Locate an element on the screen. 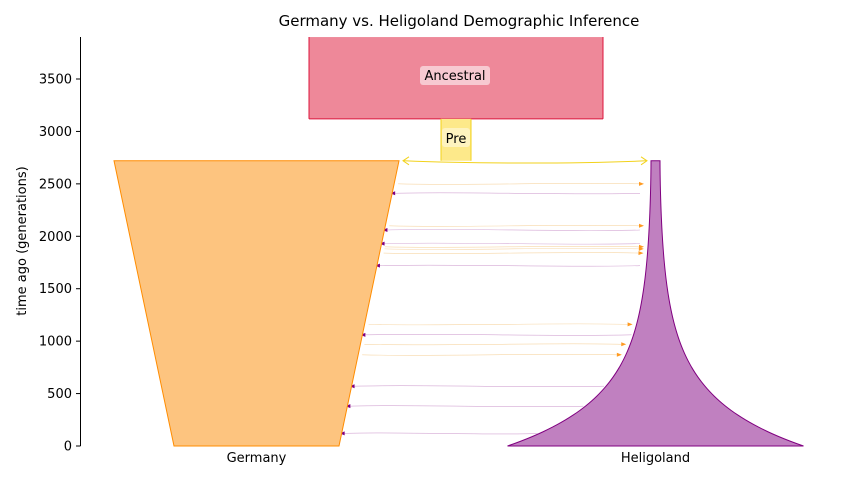  label-ancestral-box is located at coordinates (455, 75).